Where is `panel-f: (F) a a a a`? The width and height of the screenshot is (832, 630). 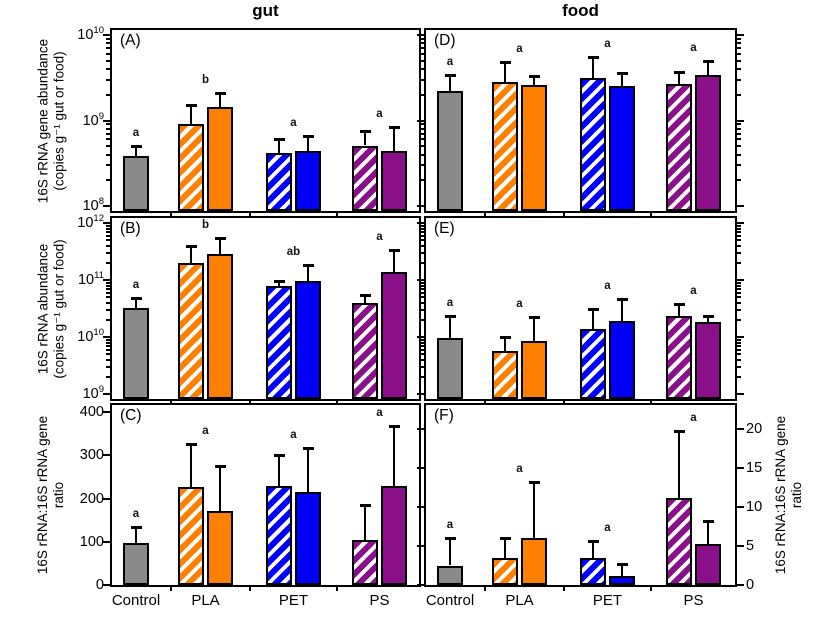 panel-f: (F) a a a a is located at coordinates (580, 497).